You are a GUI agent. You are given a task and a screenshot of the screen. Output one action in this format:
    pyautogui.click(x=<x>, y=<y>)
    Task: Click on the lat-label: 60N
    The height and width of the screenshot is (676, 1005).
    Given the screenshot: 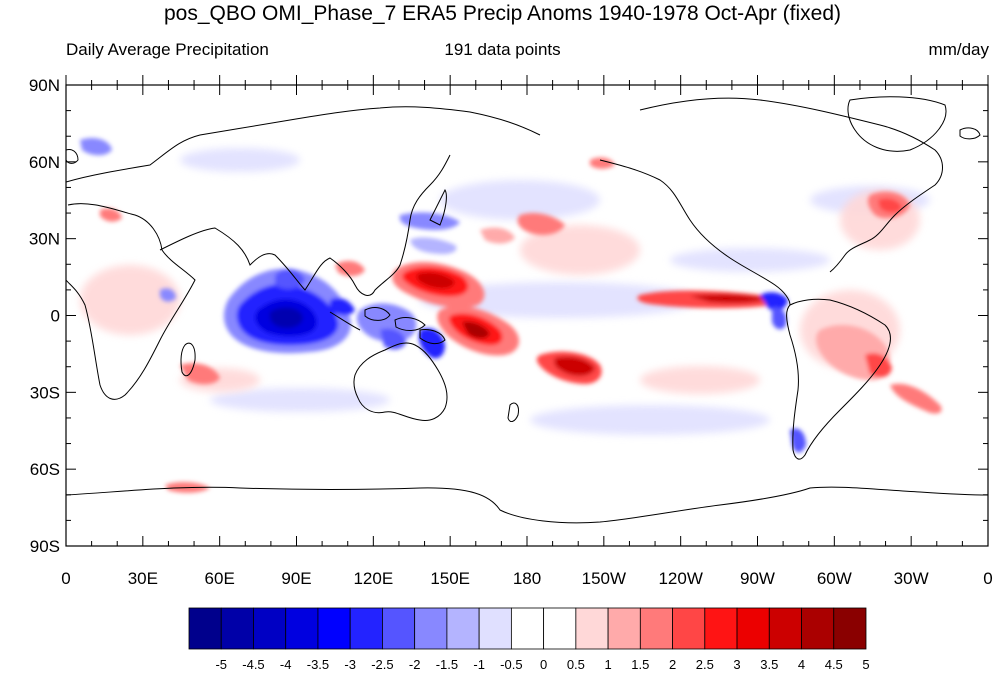 What is the action you would take?
    pyautogui.click(x=44, y=162)
    